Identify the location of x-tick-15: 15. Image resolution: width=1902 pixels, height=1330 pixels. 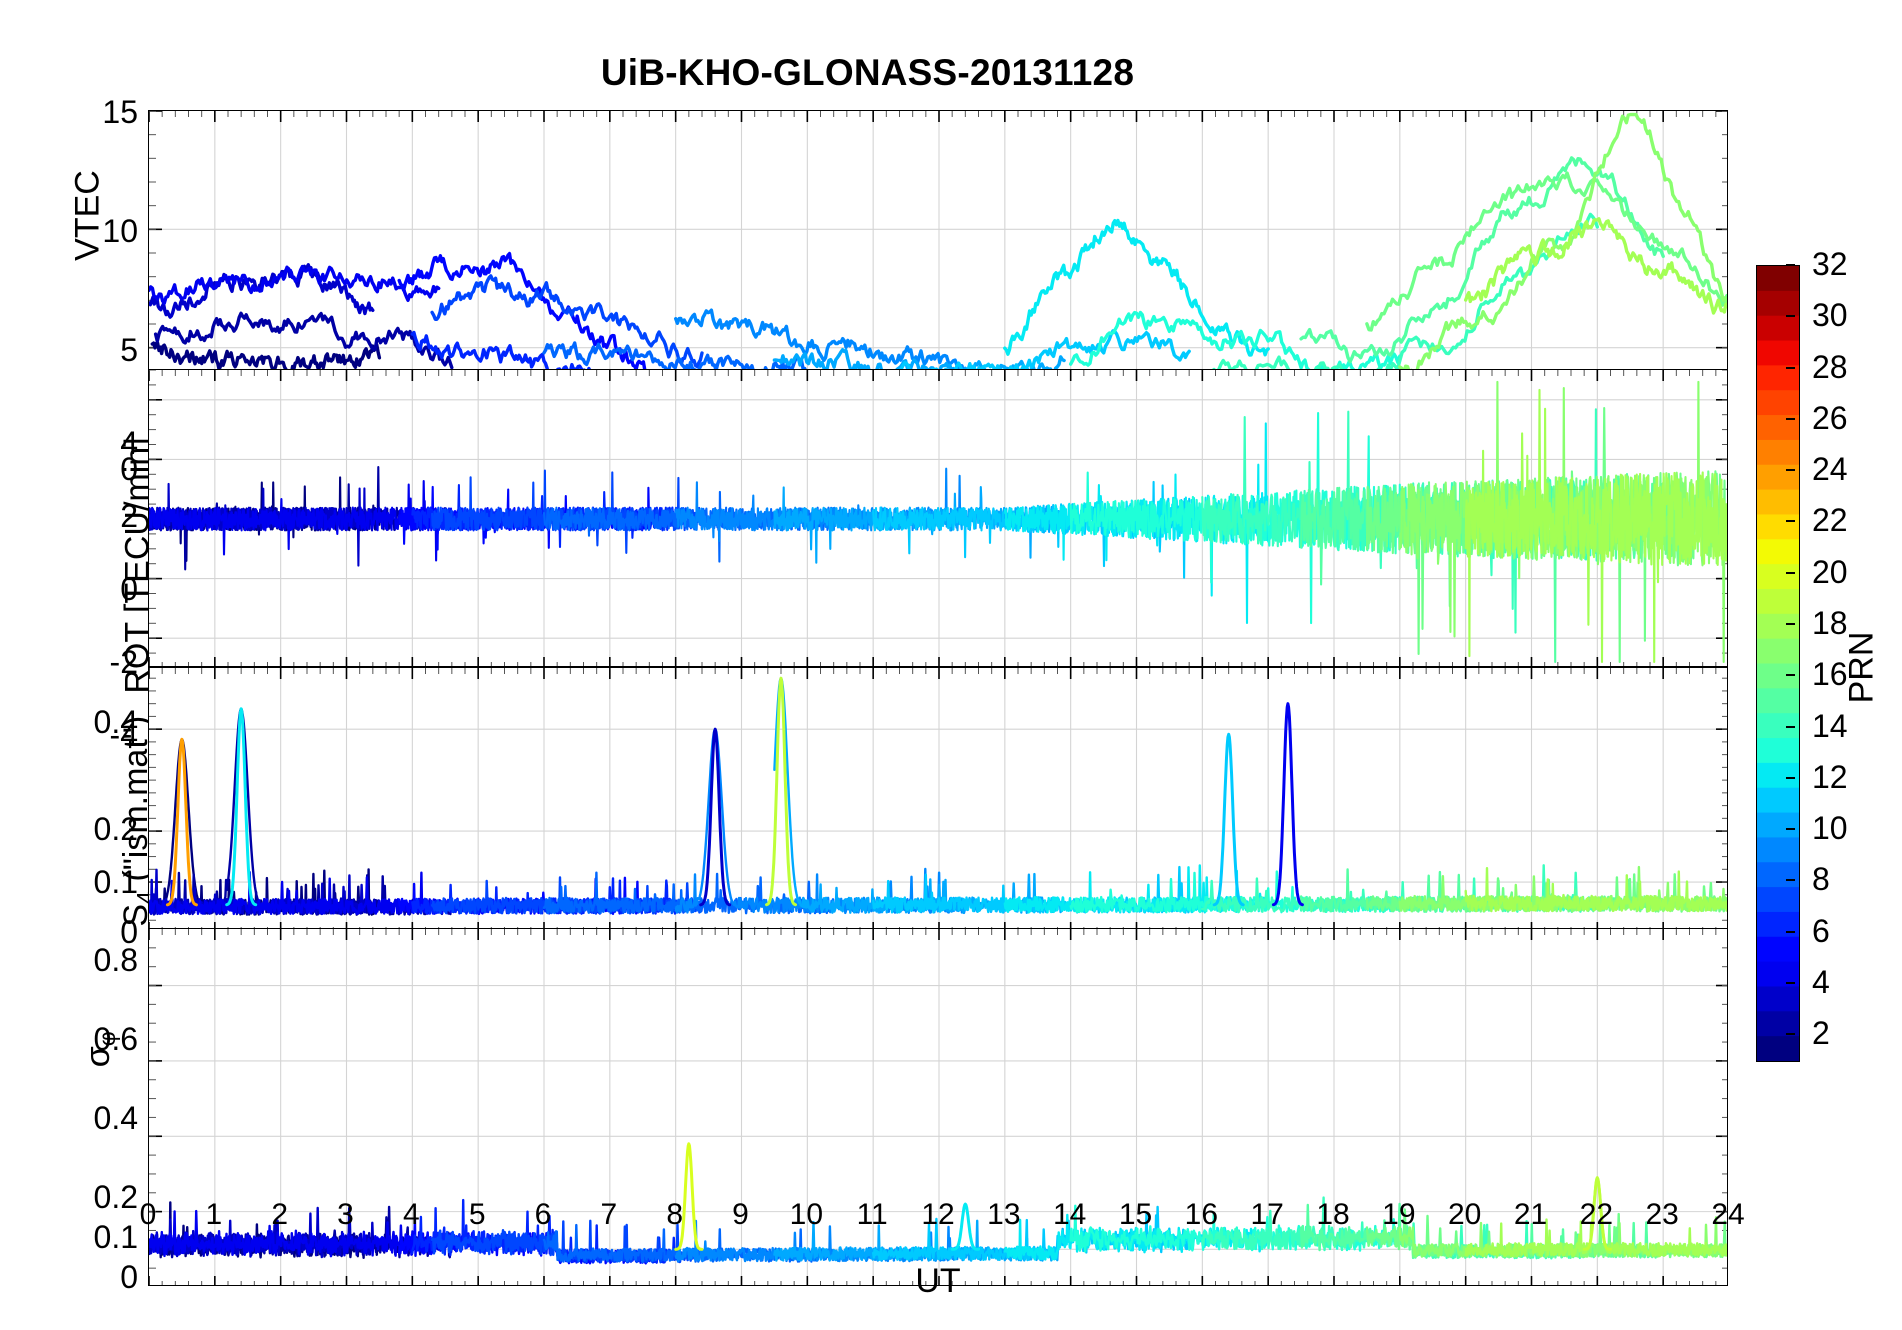
(1135, 1214).